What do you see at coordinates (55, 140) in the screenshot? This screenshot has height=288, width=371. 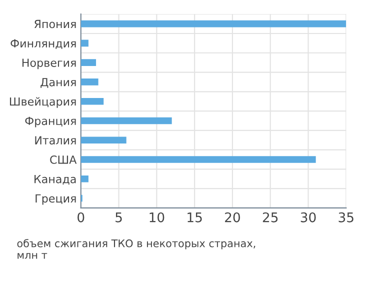 I see `y-tick-label: Италия` at bounding box center [55, 140].